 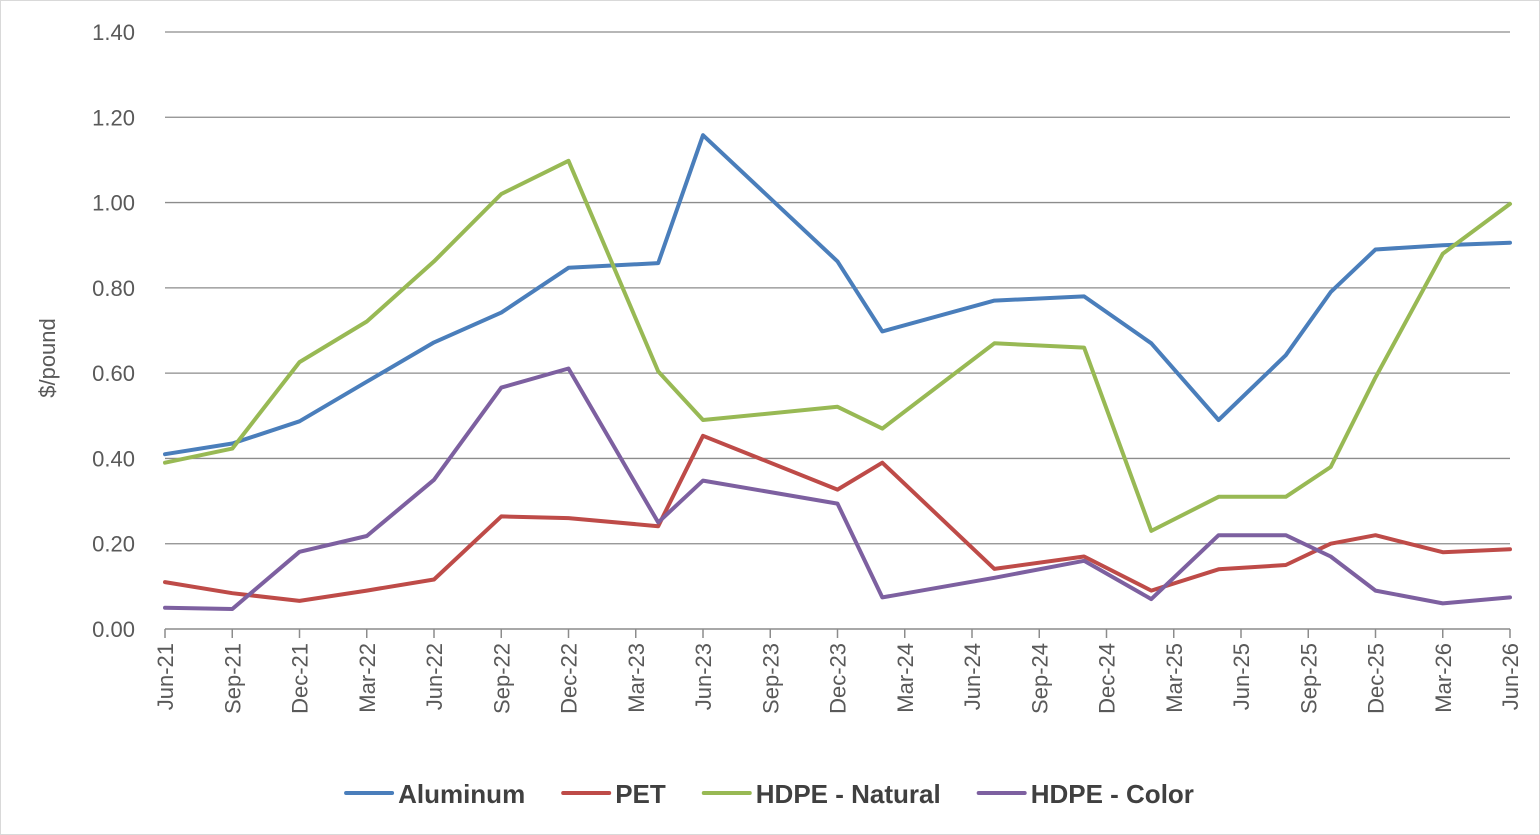 I want to click on x-tick-label: Sep-21, so click(x=232, y=678).